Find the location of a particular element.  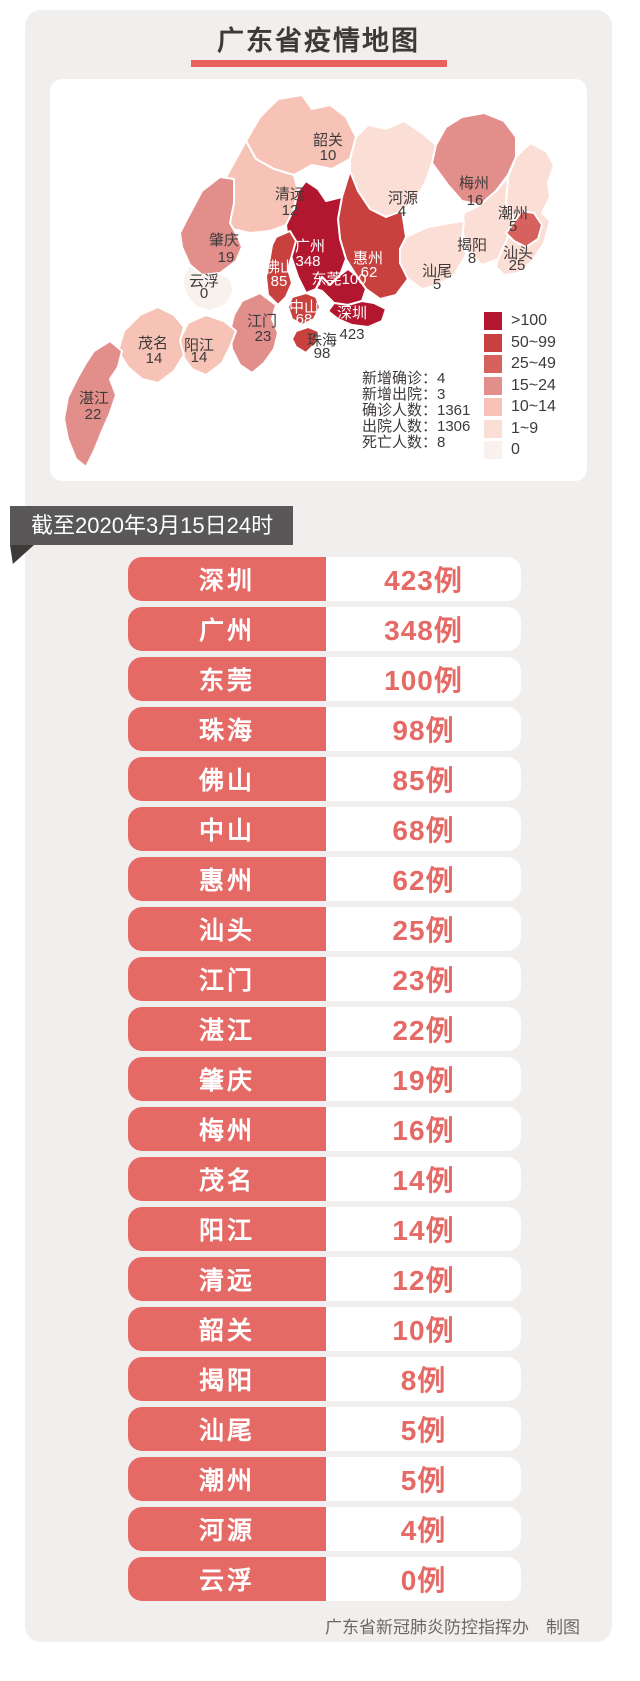

region-maoming is located at coordinates (151, 345).